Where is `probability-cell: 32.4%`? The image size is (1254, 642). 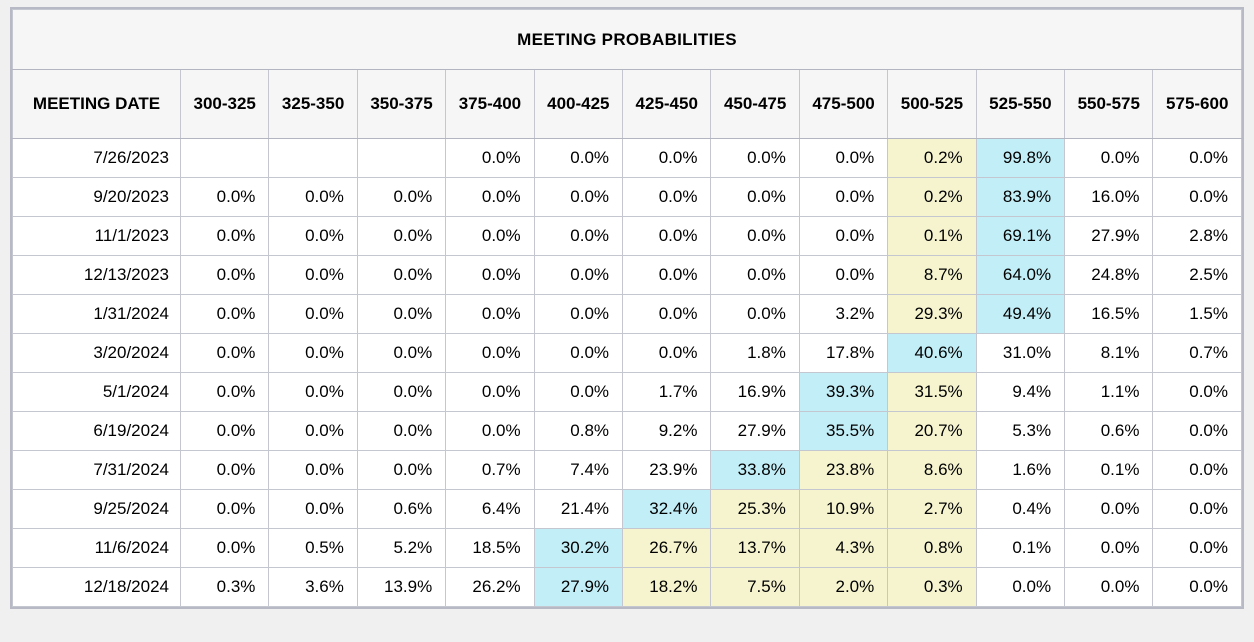 probability-cell: 32.4% is located at coordinates (667, 509).